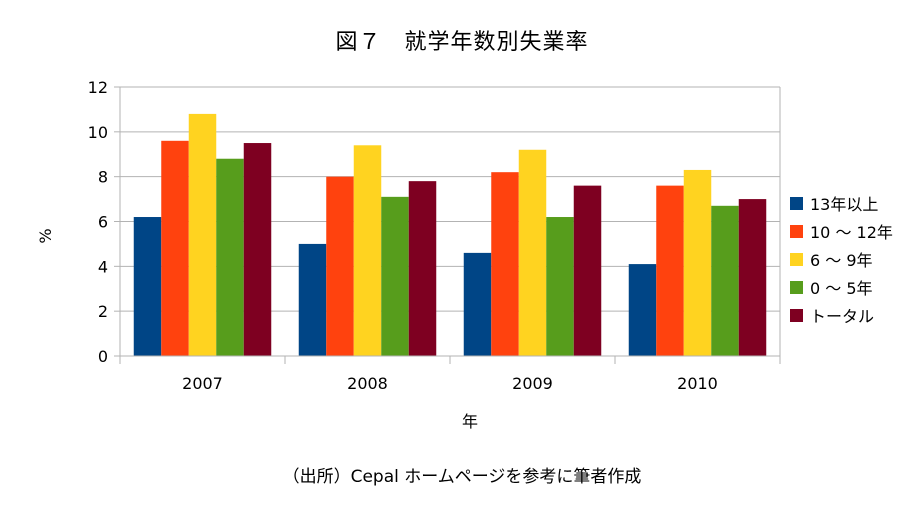  I want to click on x-tick-label: 2007, so click(202, 383).